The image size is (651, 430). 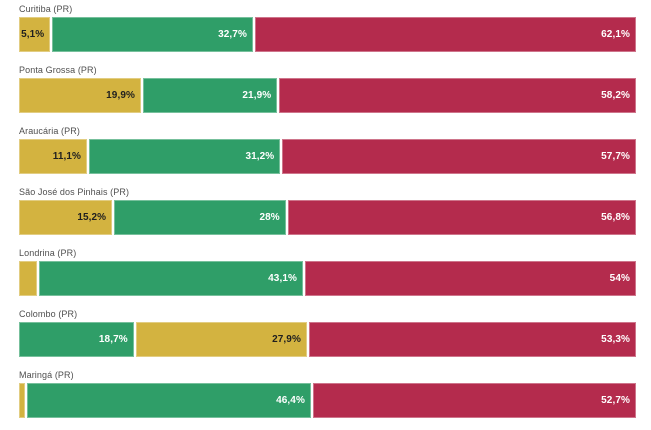 I want to click on bar-segment-value: 21,9%, so click(x=257, y=95).